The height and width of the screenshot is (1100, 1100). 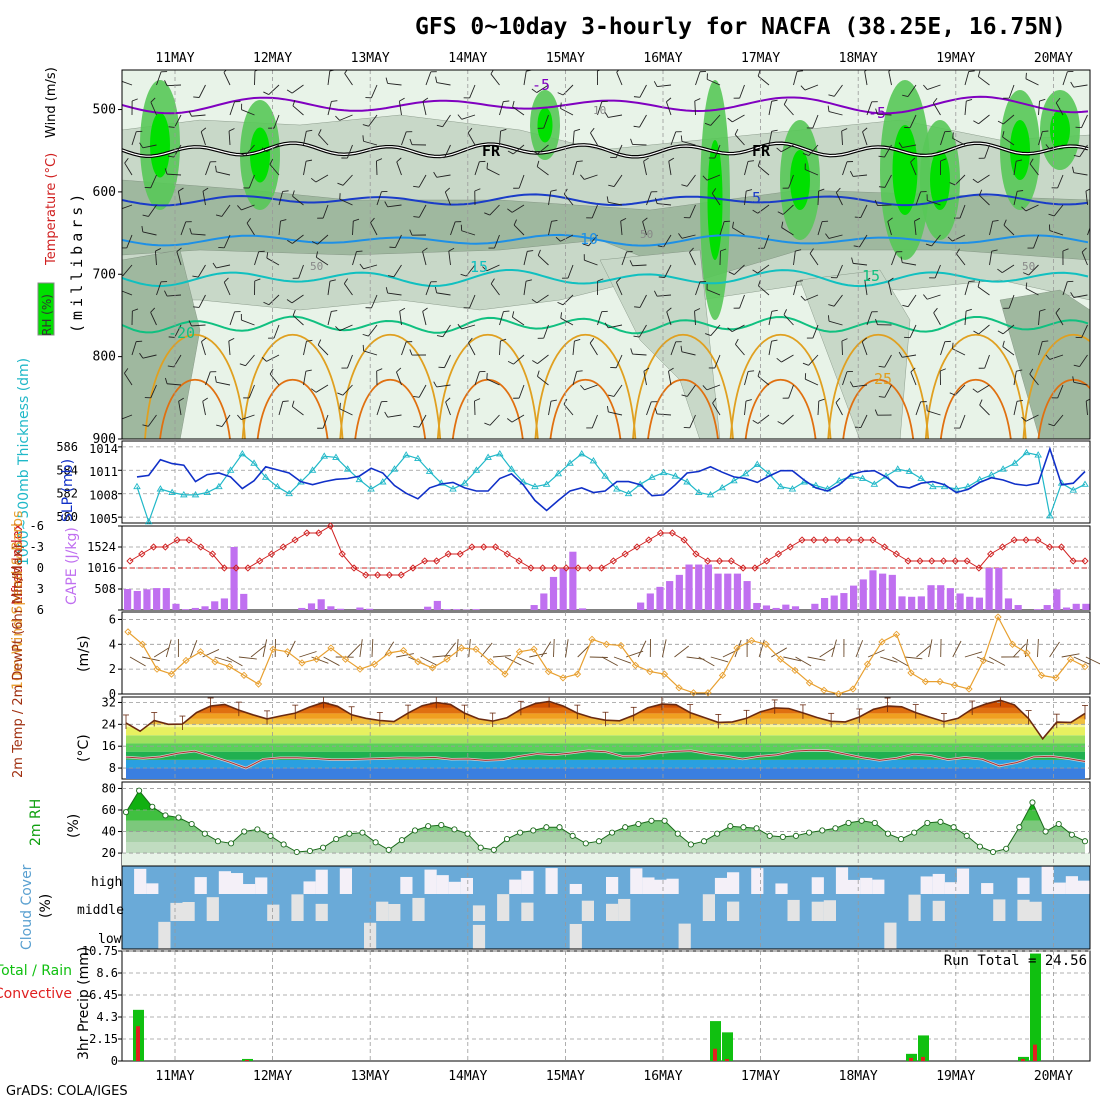 What do you see at coordinates (800, 180) in the screenshot?
I see `rh-bright-blob` at bounding box center [800, 180].